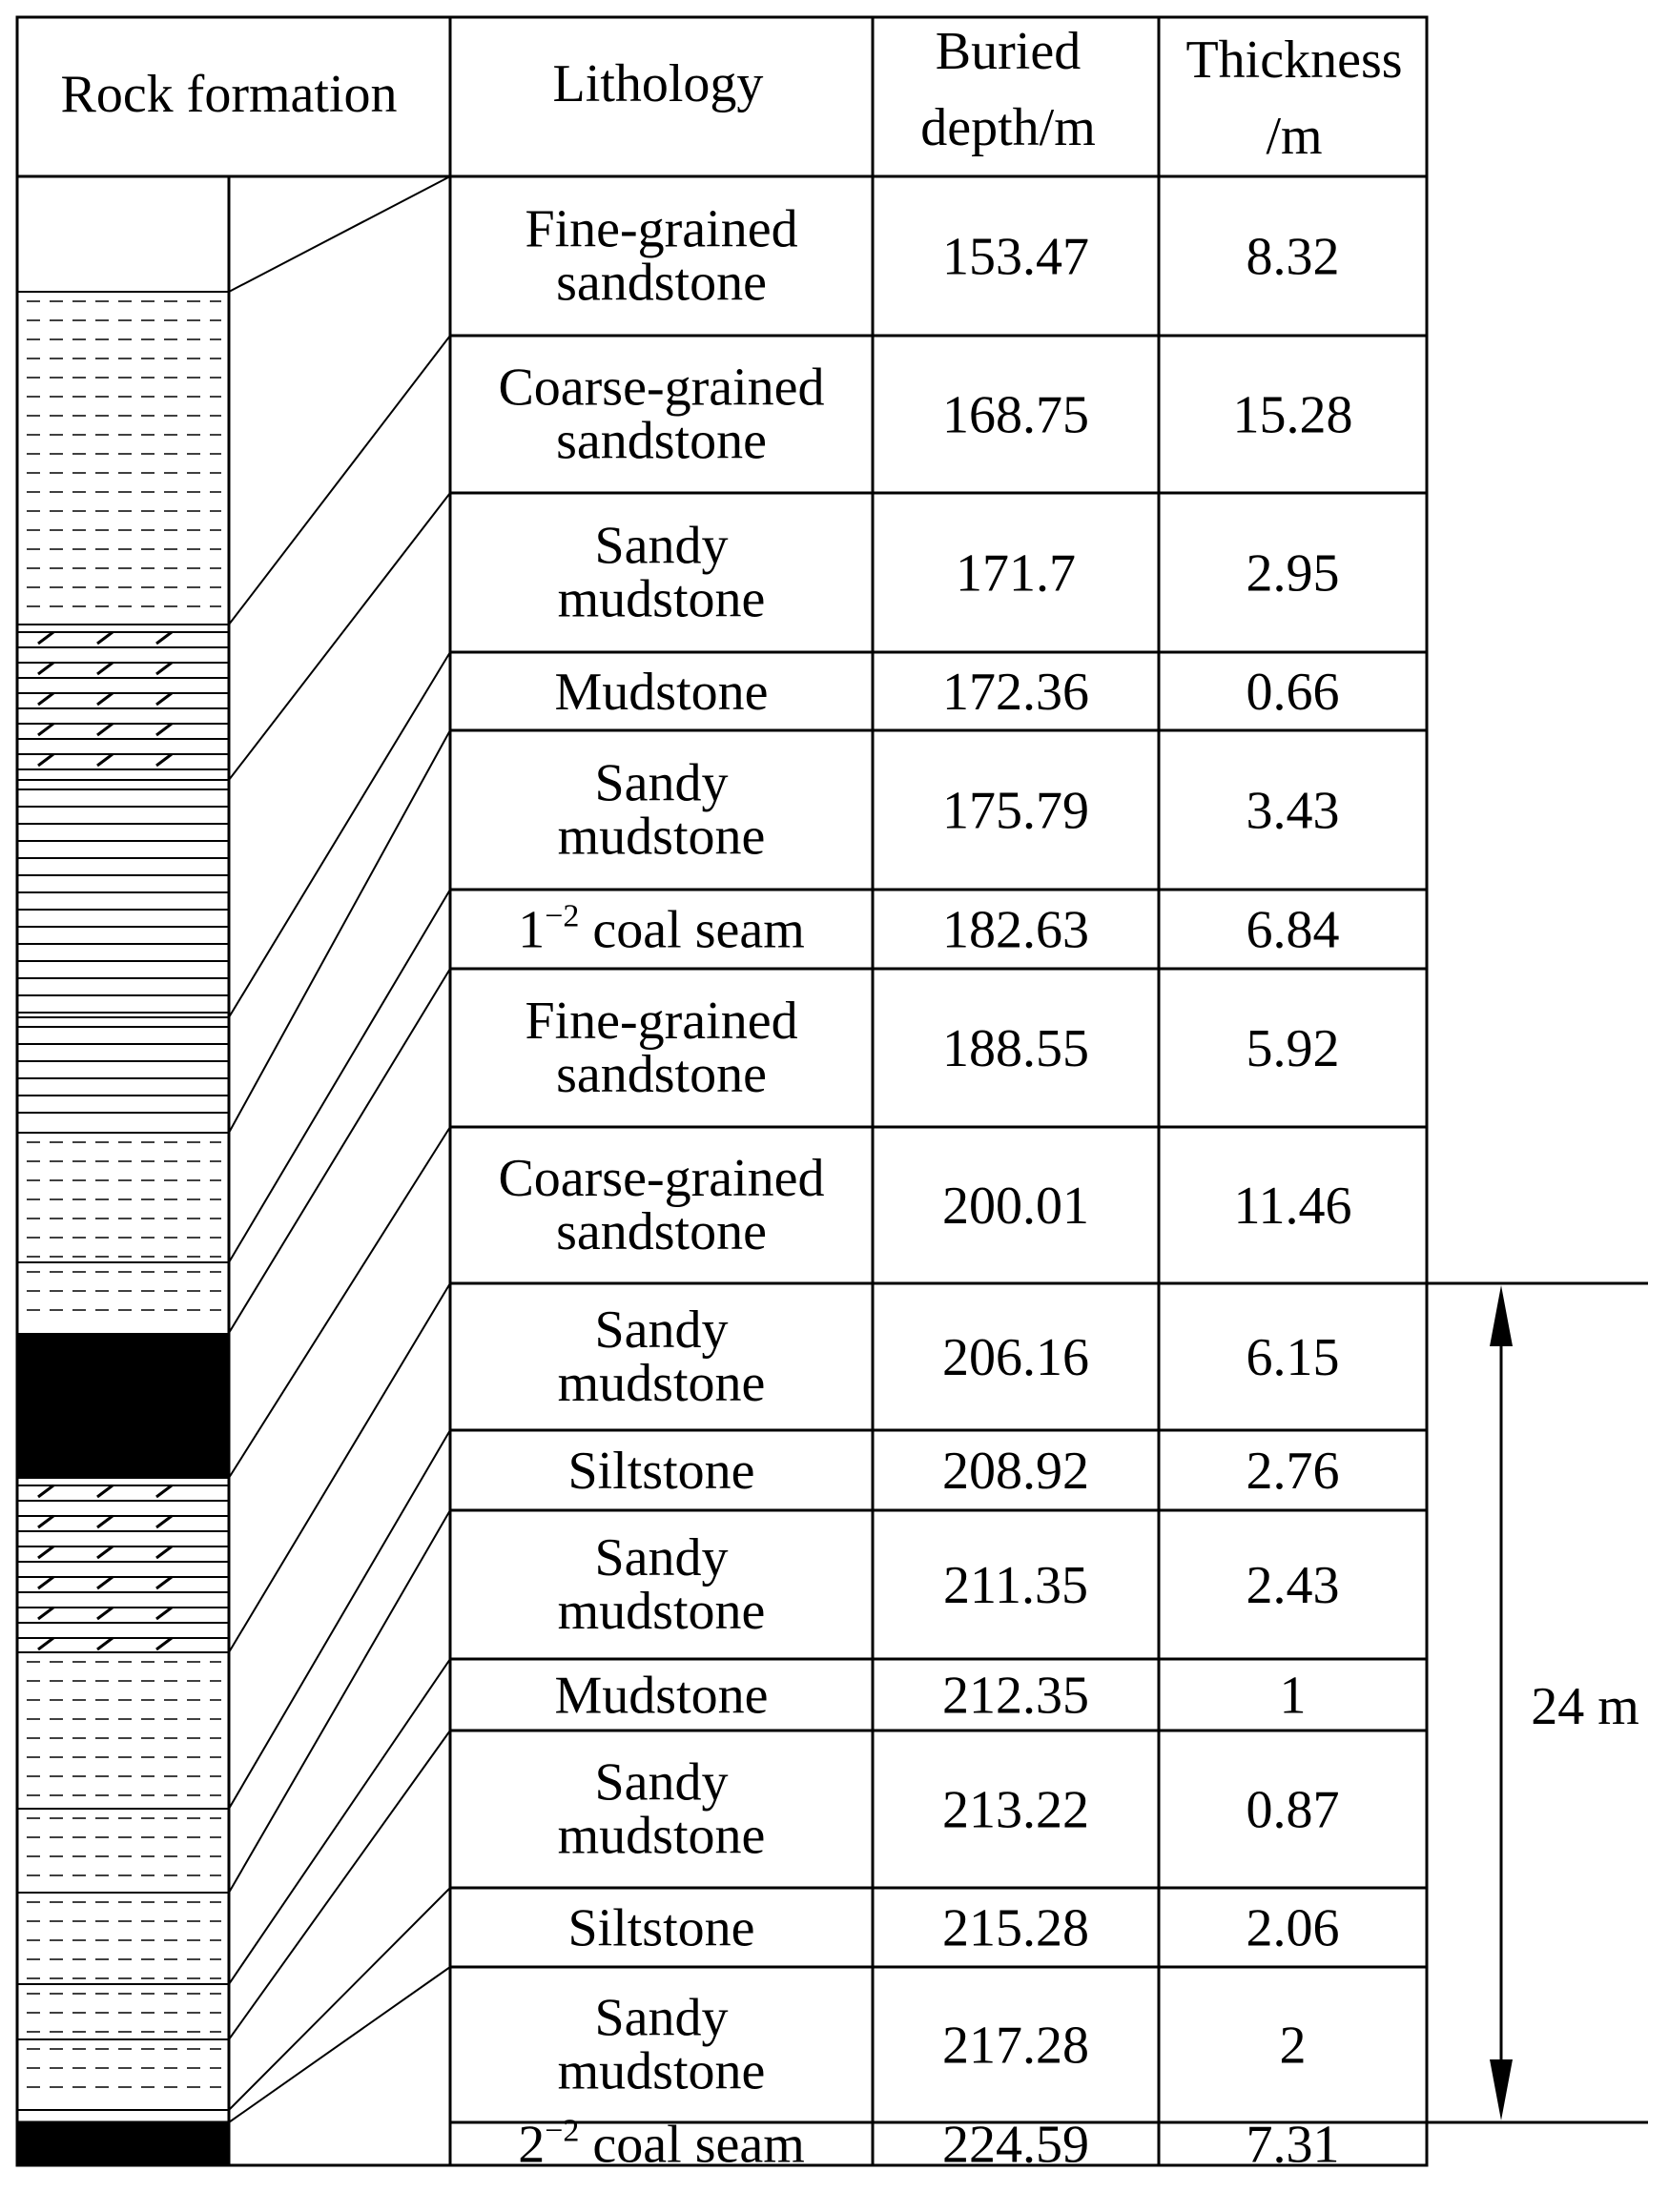  What do you see at coordinates (1501, 2089) in the screenshot?
I see `arrow-down-icon` at bounding box center [1501, 2089].